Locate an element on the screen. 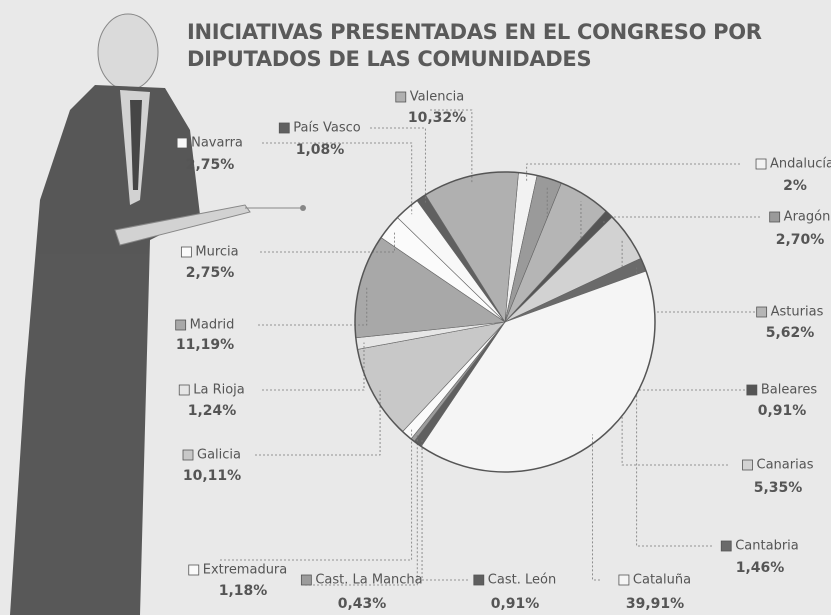 The height and width of the screenshot is (615, 831). value-label: 39,91% is located at coordinates (655, 604).